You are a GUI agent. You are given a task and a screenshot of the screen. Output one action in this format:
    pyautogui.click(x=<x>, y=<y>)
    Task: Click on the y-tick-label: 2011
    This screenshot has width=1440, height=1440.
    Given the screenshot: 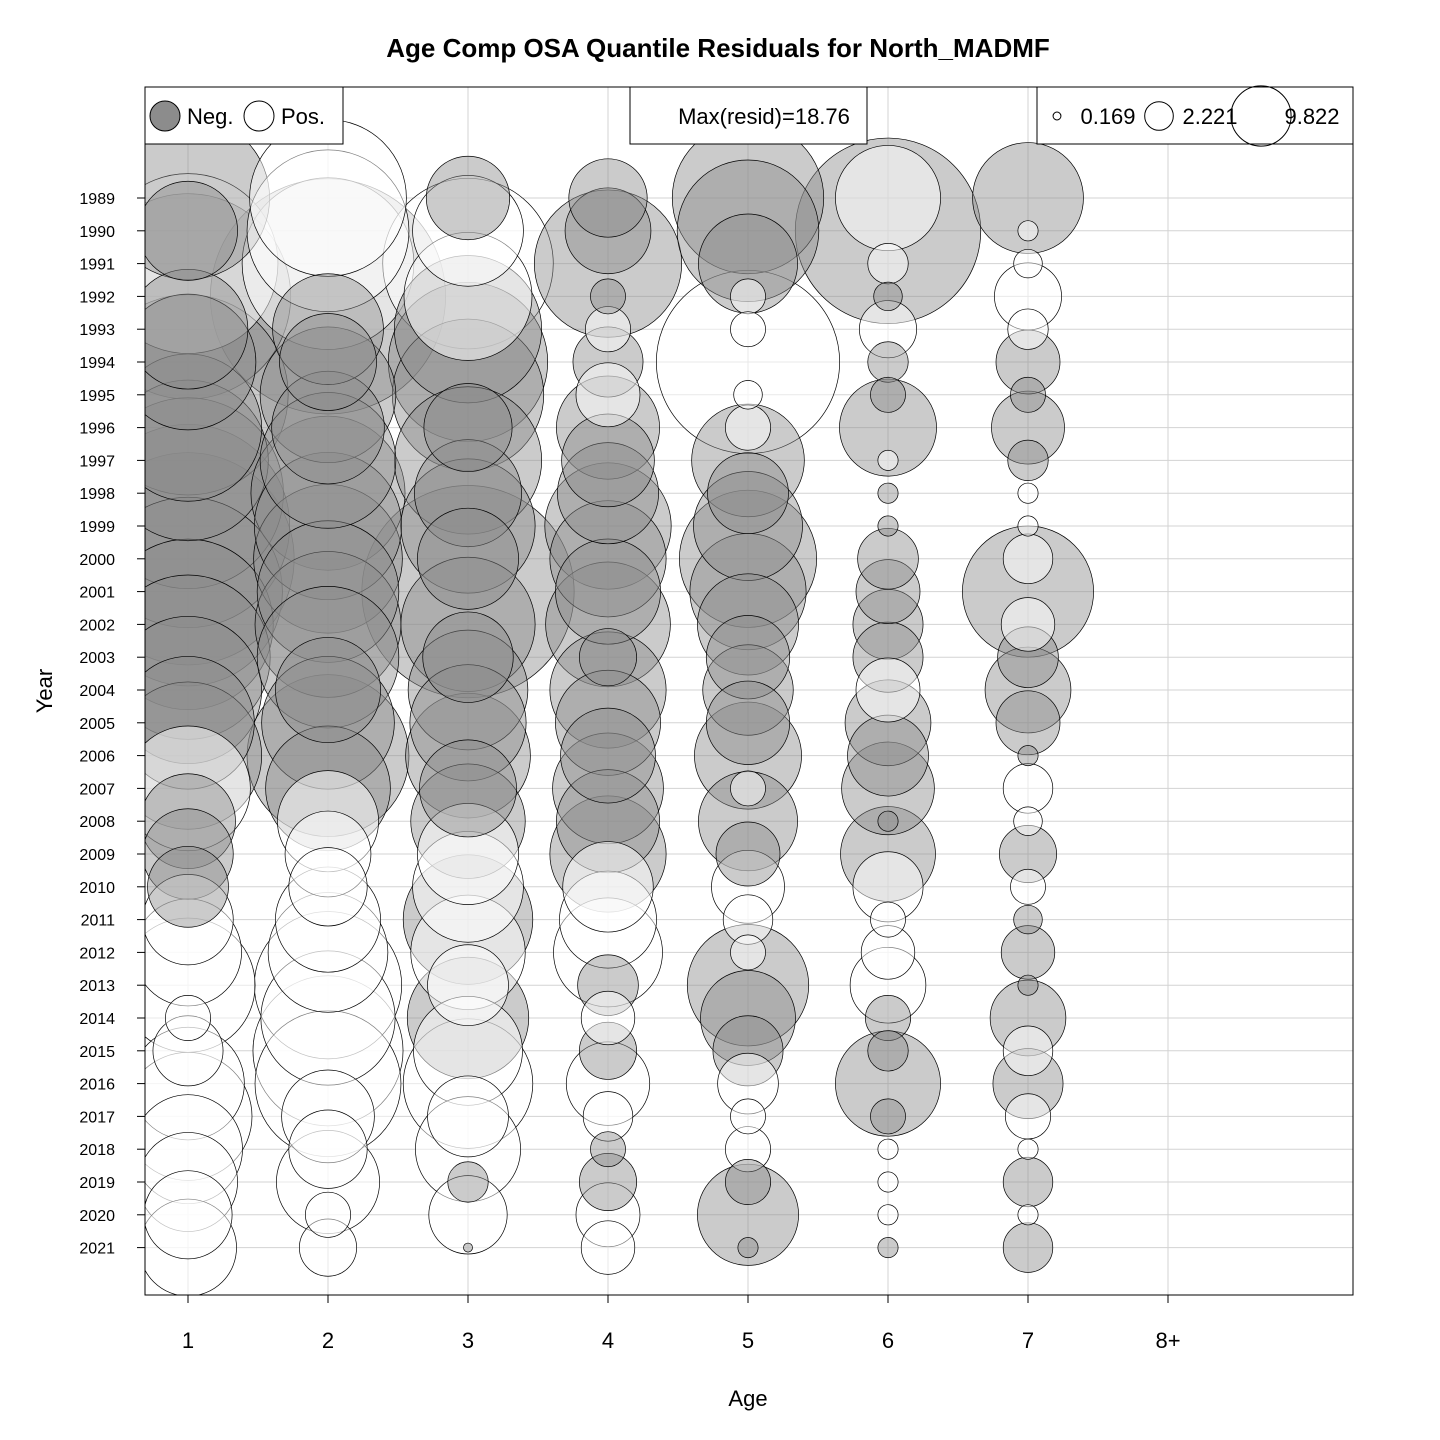 What is the action you would take?
    pyautogui.click(x=98, y=921)
    